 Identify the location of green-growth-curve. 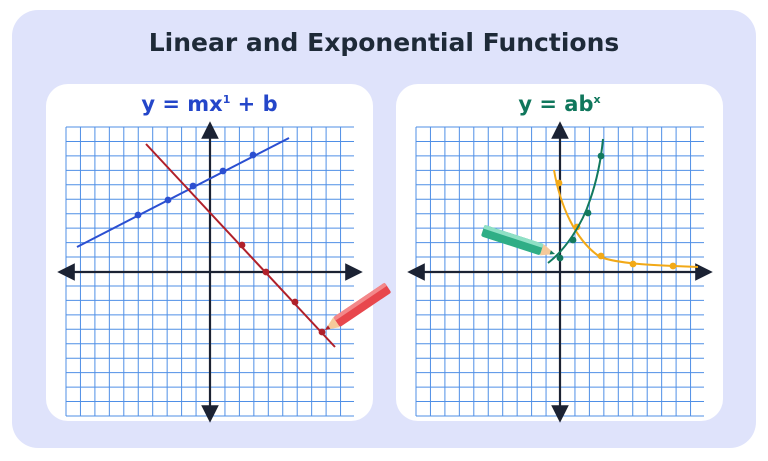
(576, 201).